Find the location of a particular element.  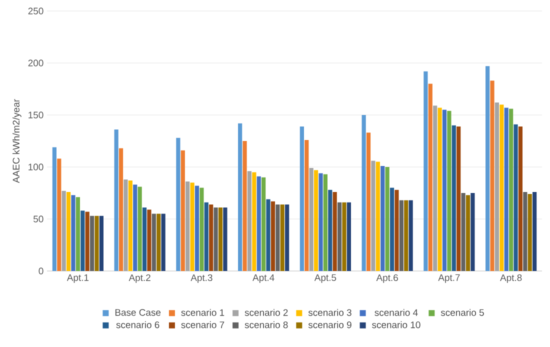

y-tick-label: 150 is located at coordinates (36, 115).